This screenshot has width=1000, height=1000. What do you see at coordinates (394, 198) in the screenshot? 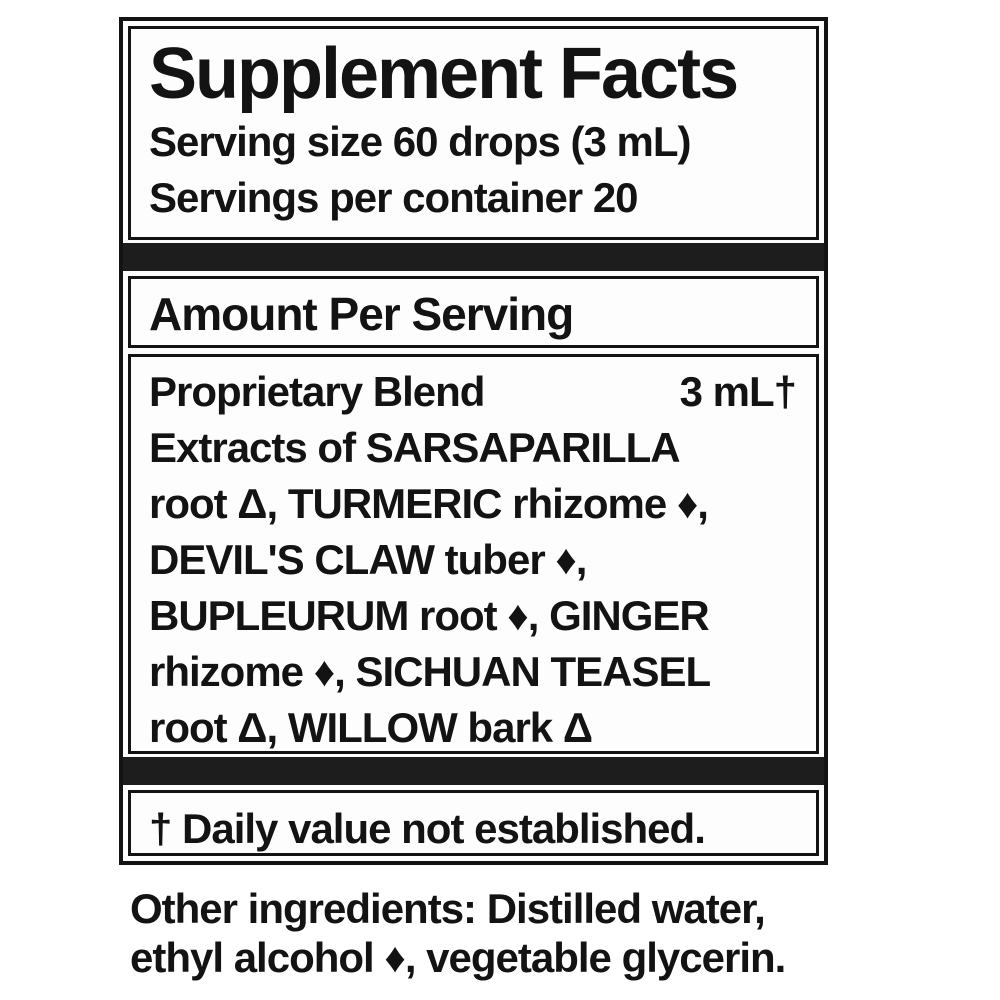
I see `servings-per-container: Servings per container 20` at bounding box center [394, 198].